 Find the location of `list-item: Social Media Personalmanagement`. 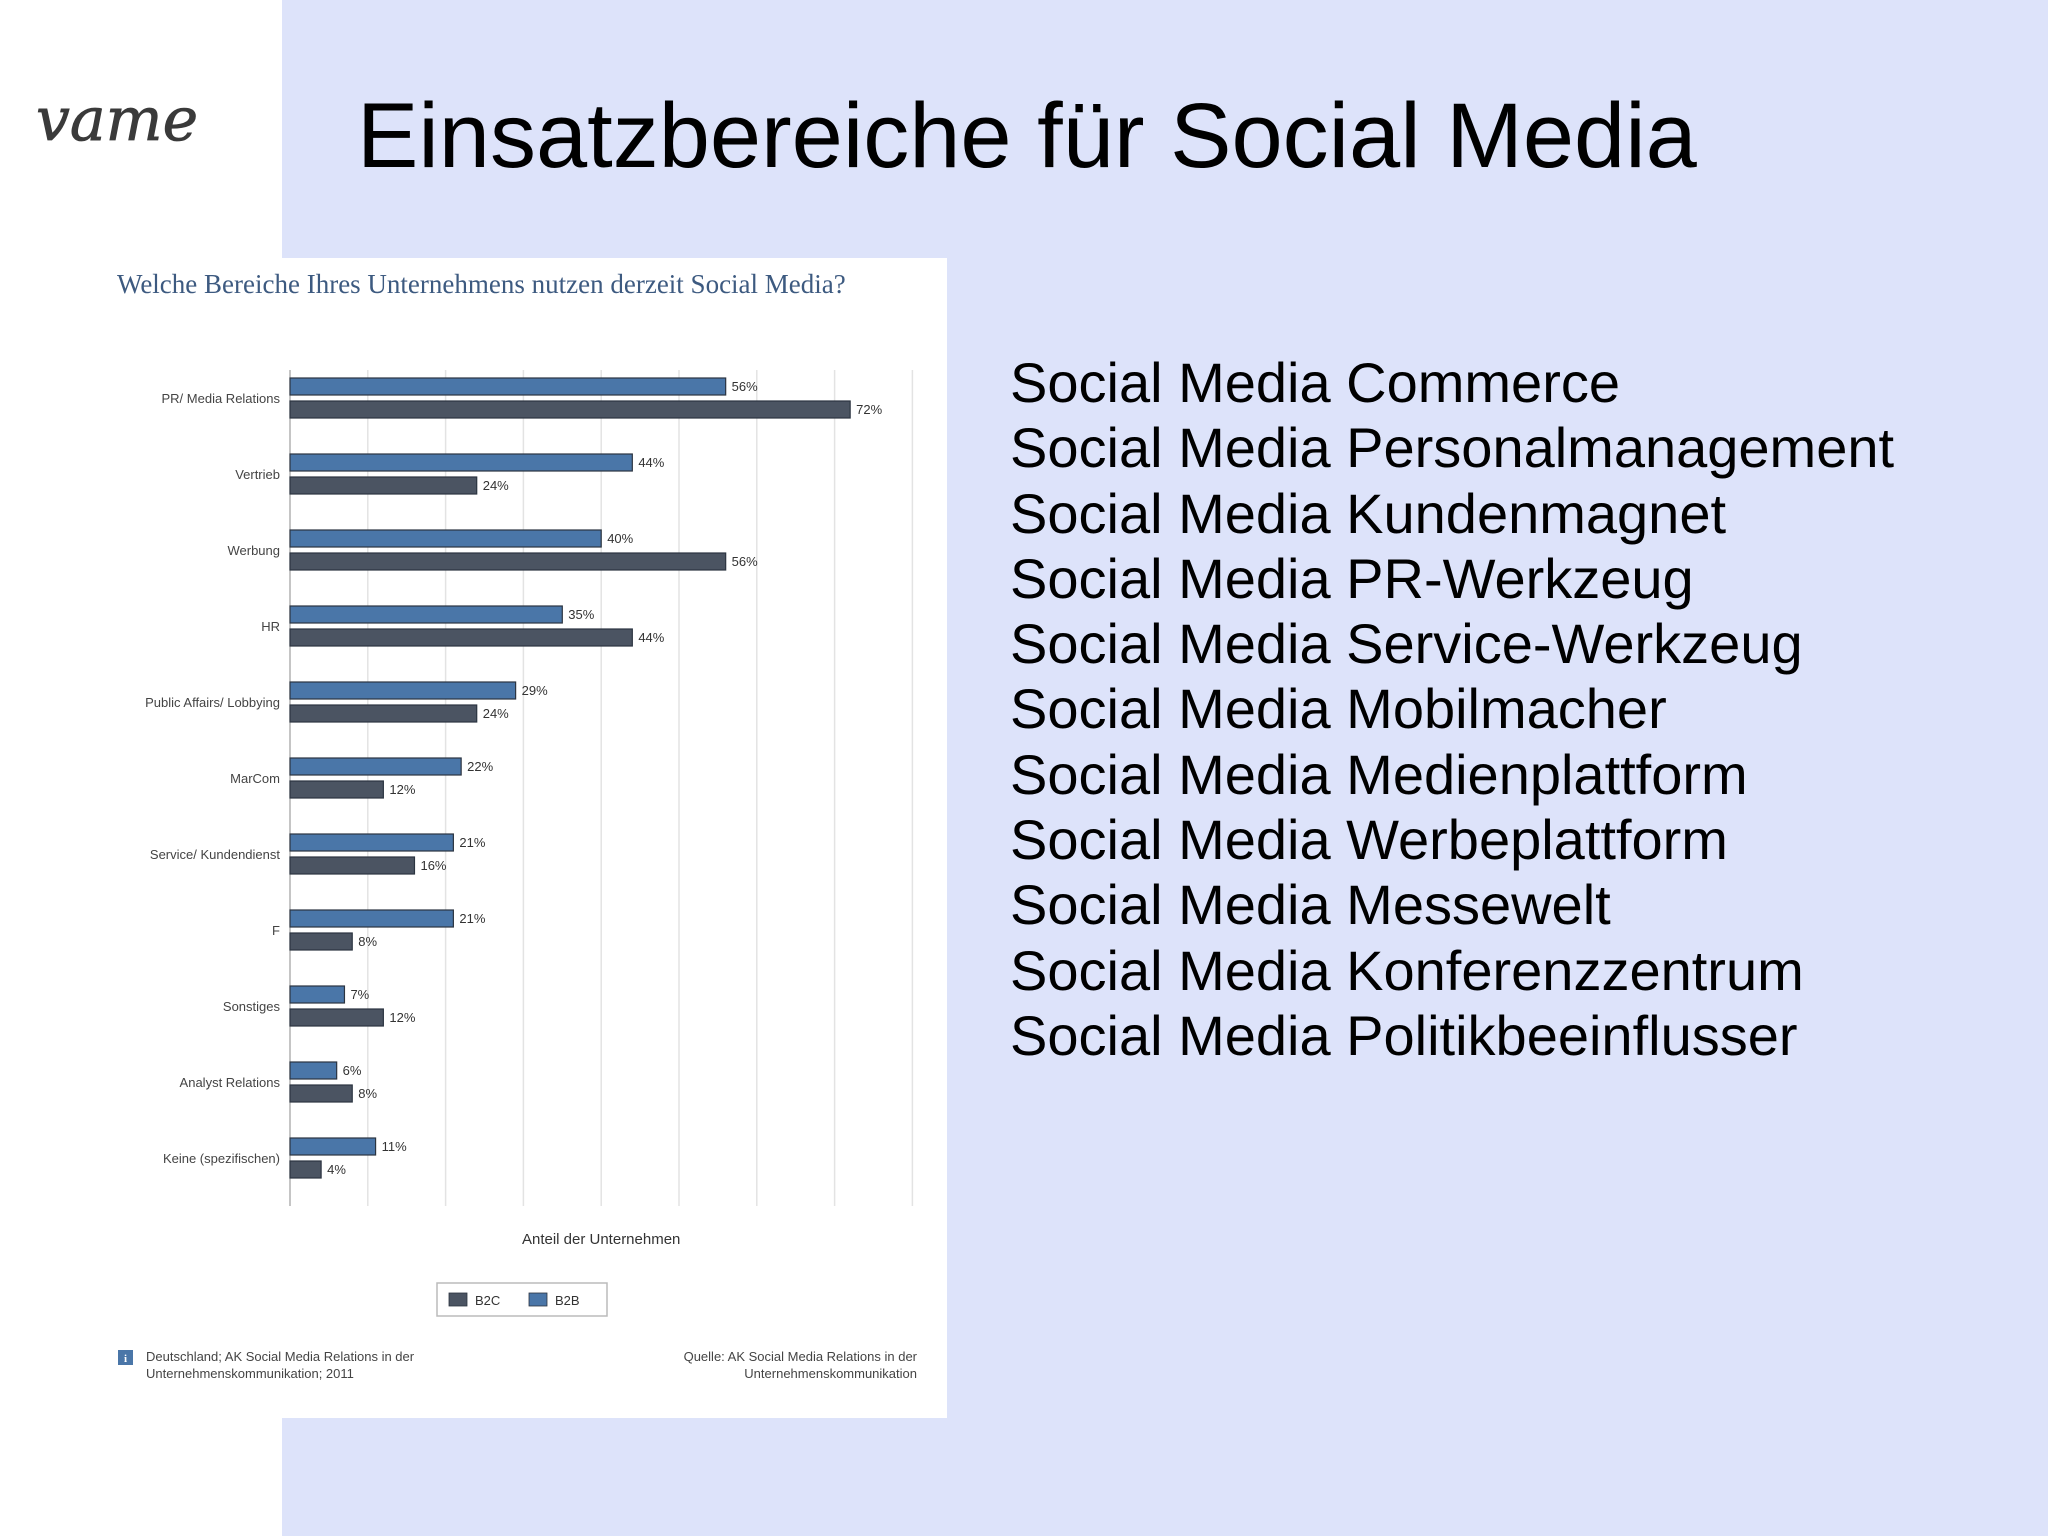

list-item: Social Media Personalmanagement is located at coordinates (1452, 448).